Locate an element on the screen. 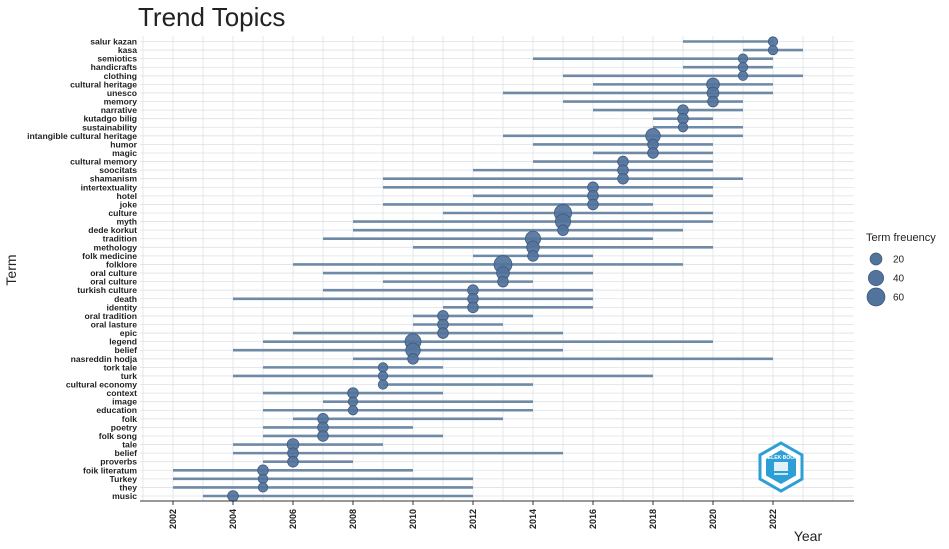 Image resolution: width=949 pixels, height=549 pixels. term-label: intangible cultural heritage is located at coordinates (82, 136).